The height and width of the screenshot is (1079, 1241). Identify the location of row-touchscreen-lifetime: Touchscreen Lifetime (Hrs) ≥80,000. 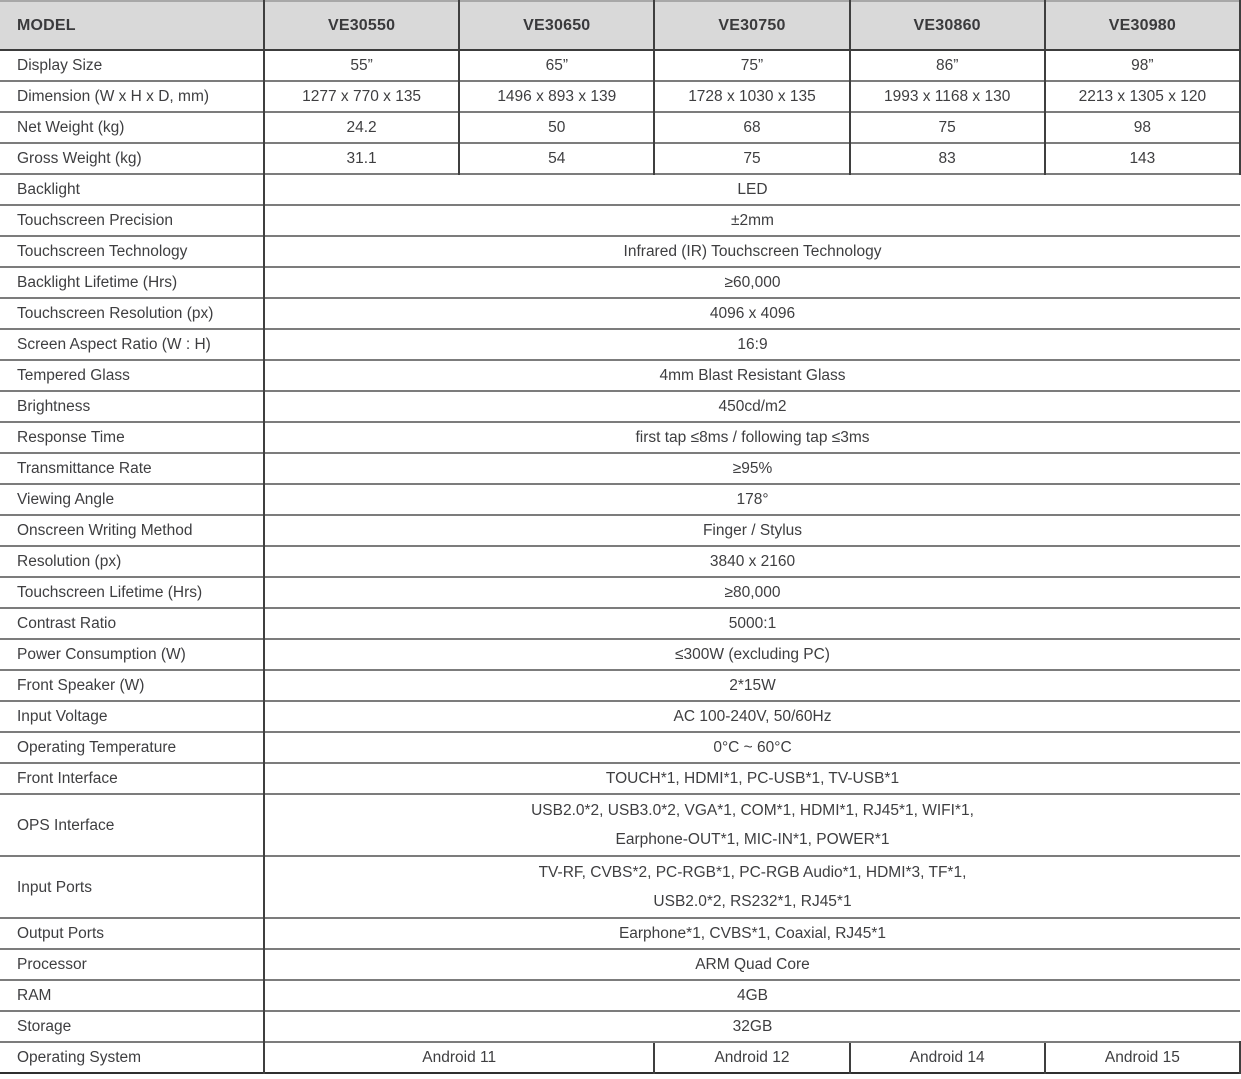
(620, 592).